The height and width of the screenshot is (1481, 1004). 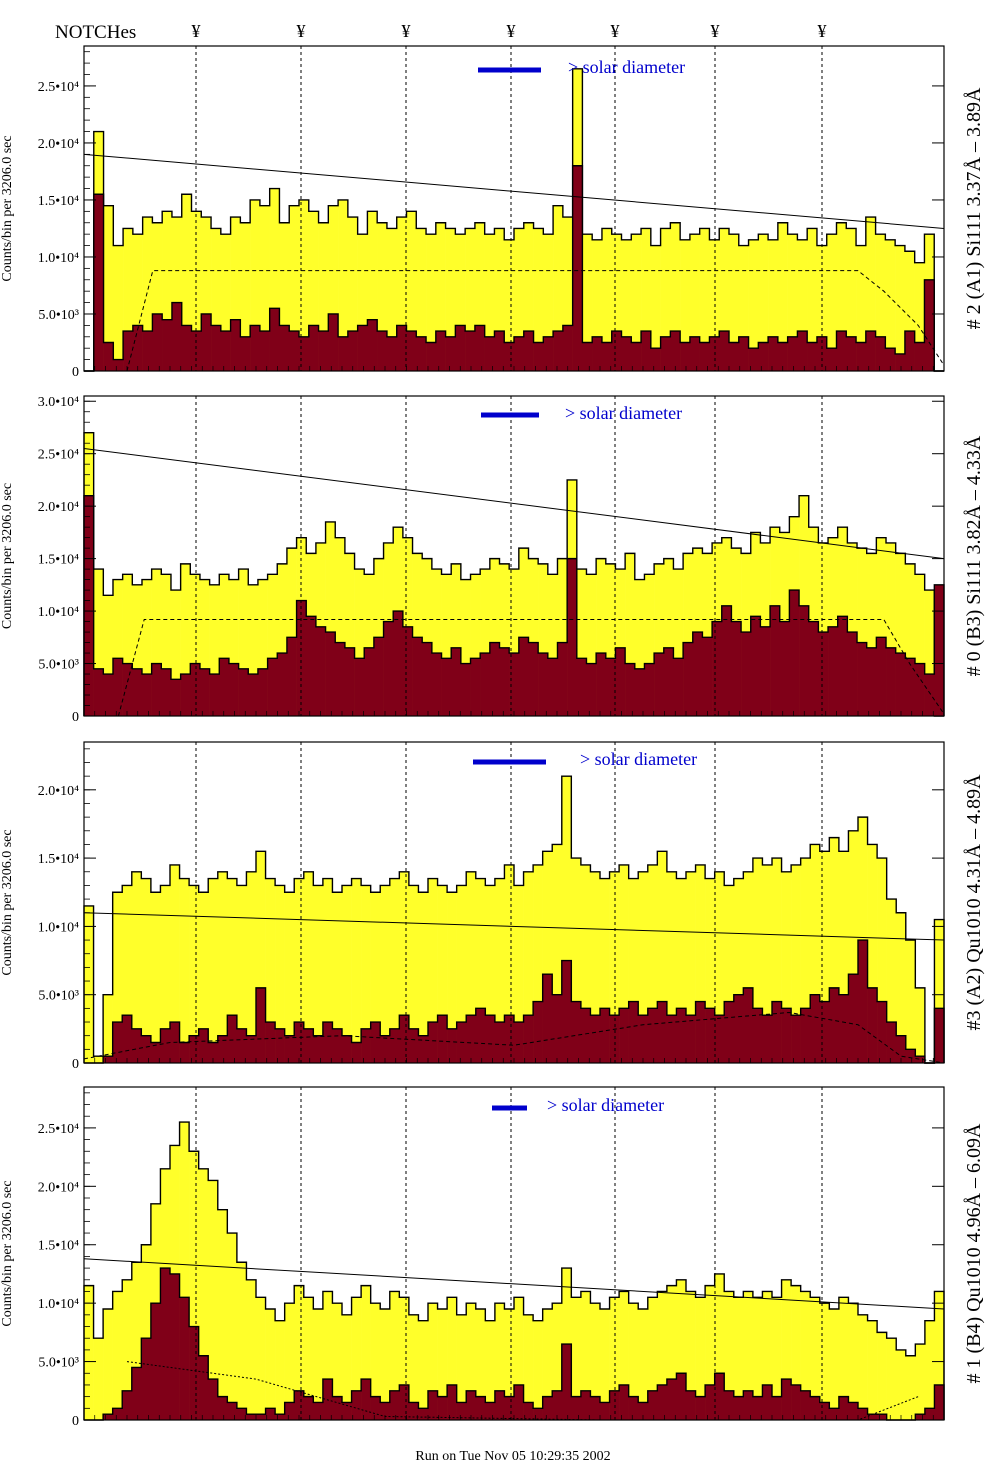 What do you see at coordinates (301, 31) in the screenshot?
I see `notch-symbol-1: ¥` at bounding box center [301, 31].